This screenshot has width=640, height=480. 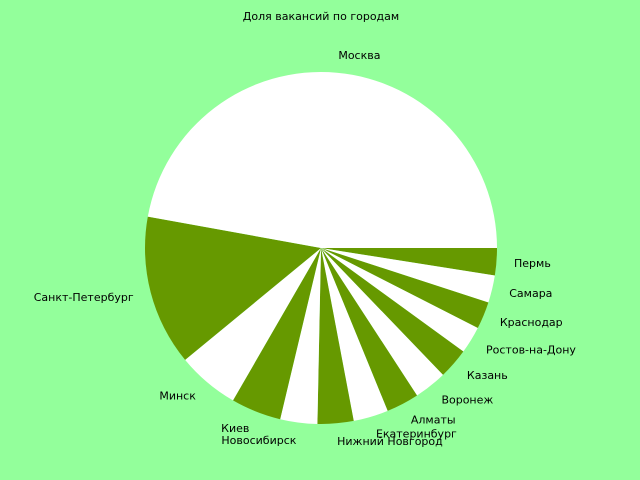 I want to click on slice-label: Нижний Новгород, so click(x=390, y=441).